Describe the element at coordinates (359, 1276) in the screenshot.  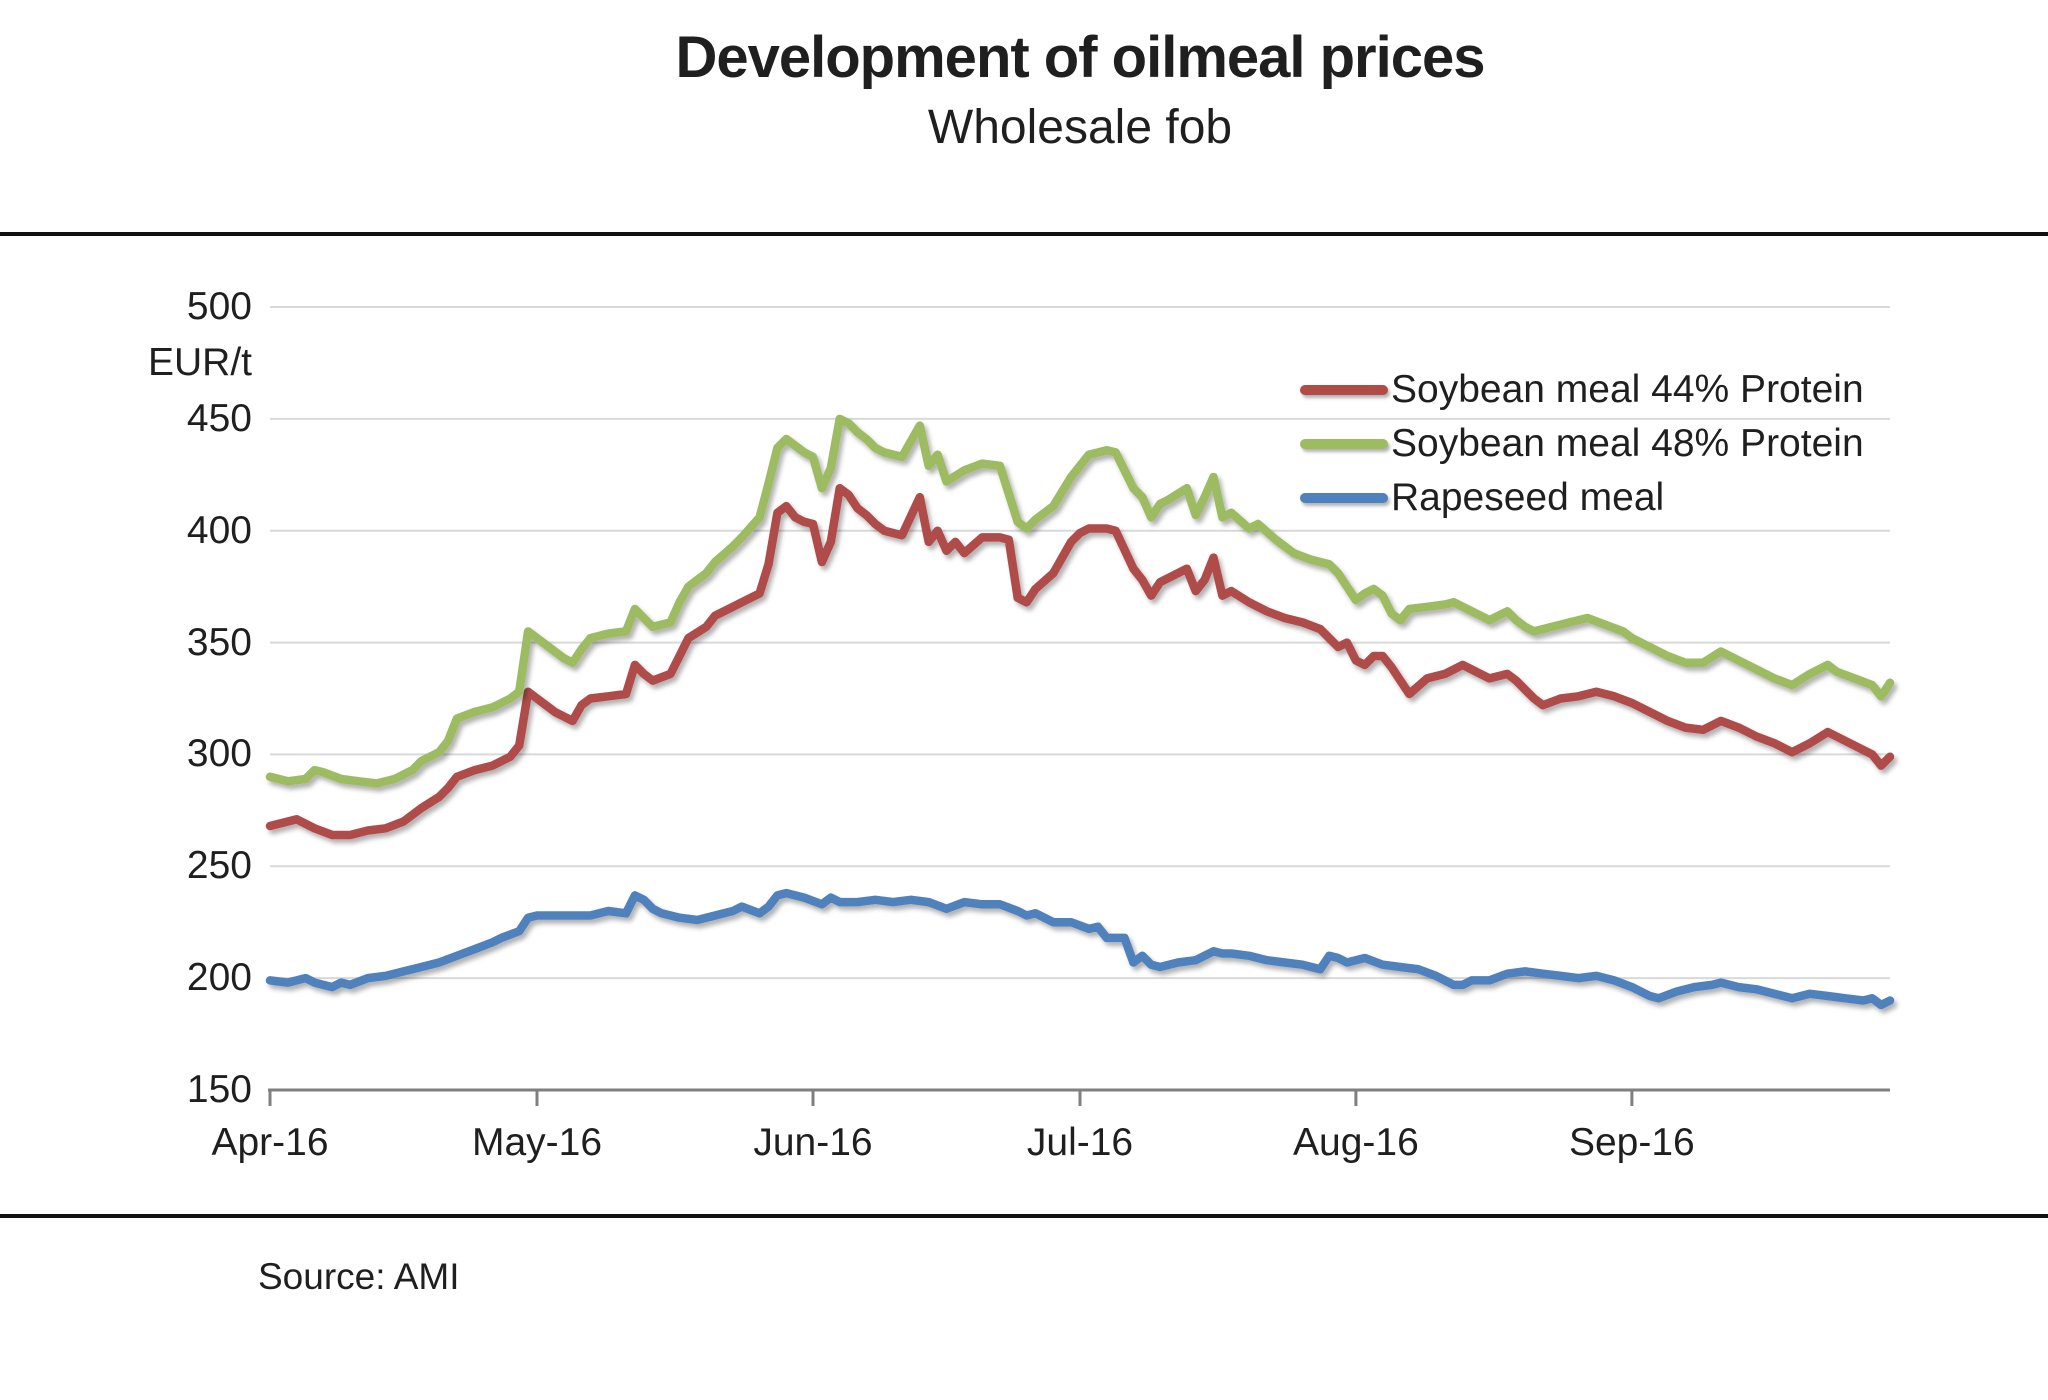
I see `source-note: Source: AMI` at that location.